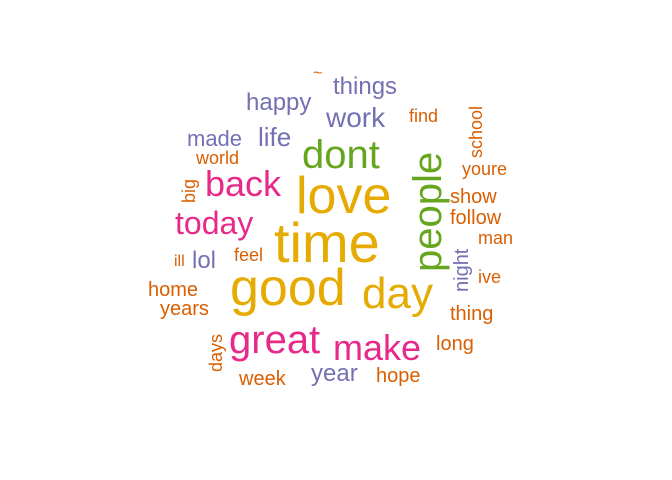 This screenshot has width=672, height=480. Describe the element at coordinates (184, 309) in the screenshot. I see `word-years: years` at that location.